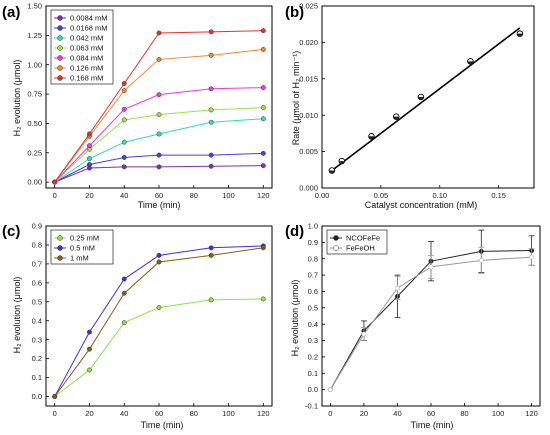 The height and width of the screenshot is (435, 550). Describe the element at coordinates (432, 425) in the screenshot. I see `panel-d-xlabel: Time (min)` at that location.